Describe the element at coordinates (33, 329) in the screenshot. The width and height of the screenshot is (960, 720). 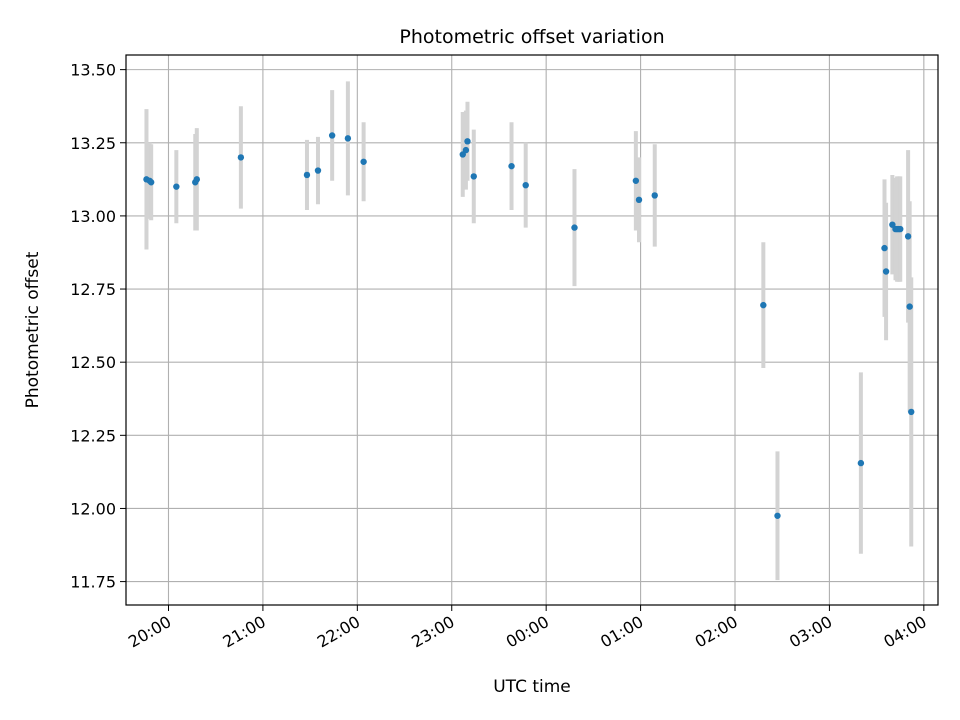
I see `y-axis-title: Photometric offset` at that location.